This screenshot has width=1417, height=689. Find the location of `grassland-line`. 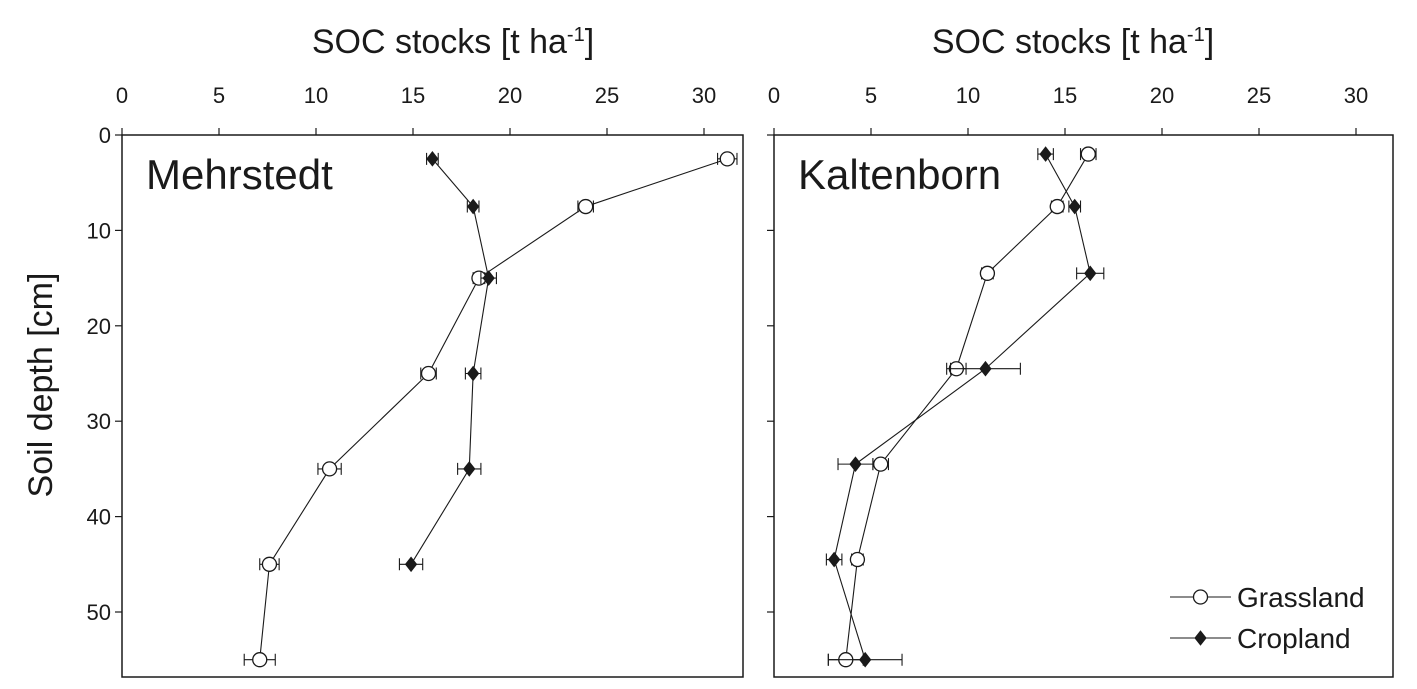

grassland-line is located at coordinates (967, 406).